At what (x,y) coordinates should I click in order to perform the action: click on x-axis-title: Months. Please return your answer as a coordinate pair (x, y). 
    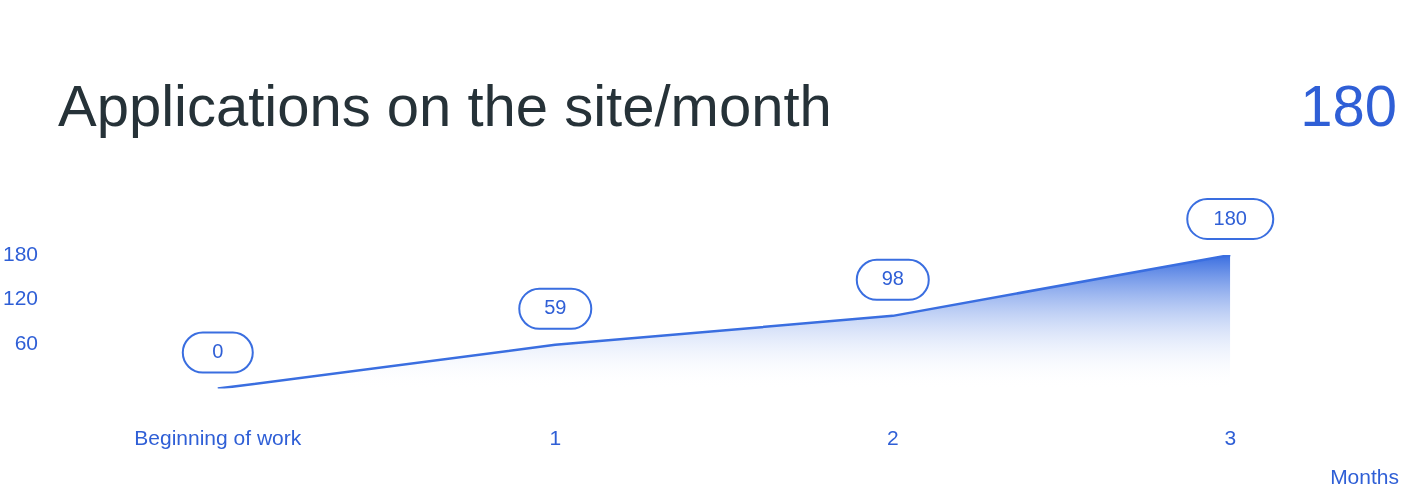
    Looking at the image, I should click on (1364, 477).